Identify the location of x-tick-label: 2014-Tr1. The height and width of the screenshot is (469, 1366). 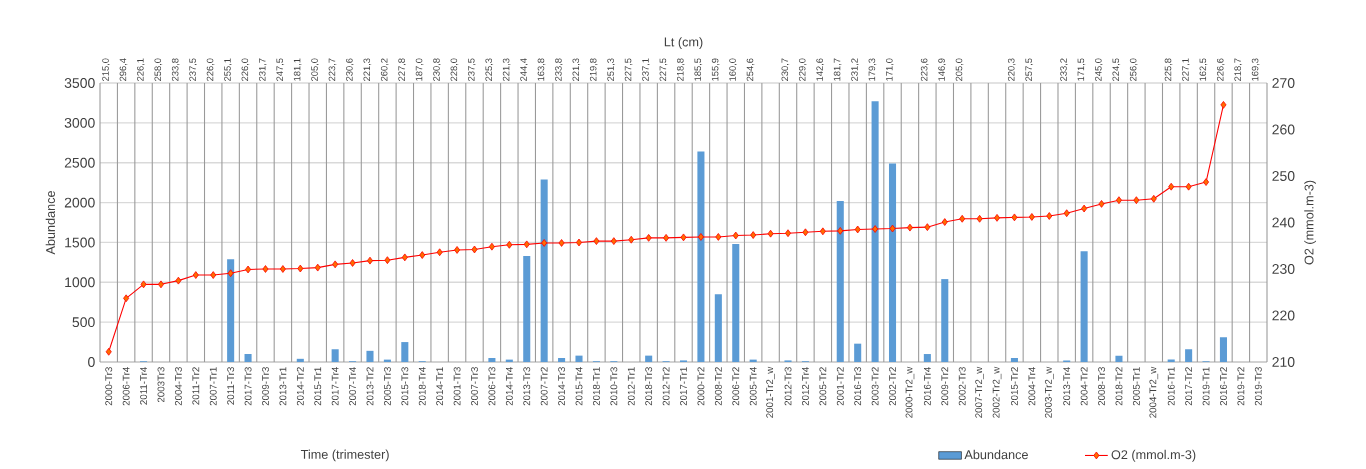
(440, 386).